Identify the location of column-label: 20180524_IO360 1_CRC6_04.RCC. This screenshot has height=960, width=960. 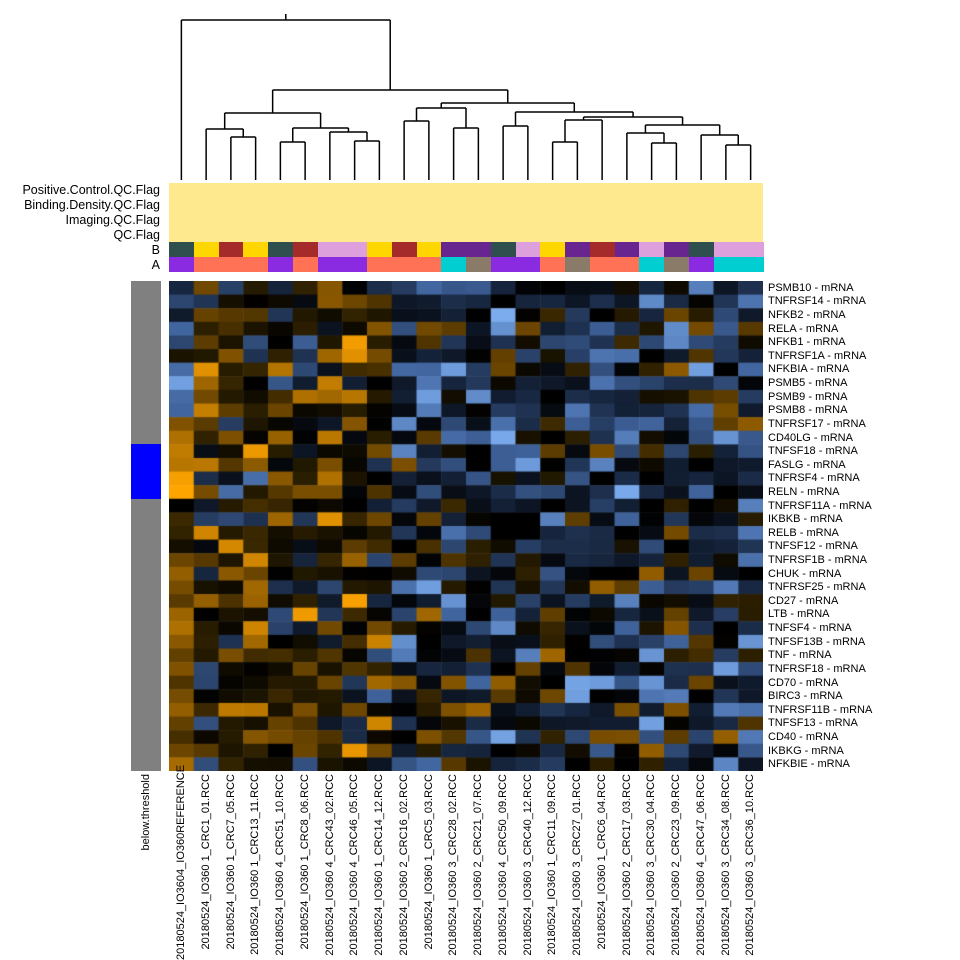
(601, 862).